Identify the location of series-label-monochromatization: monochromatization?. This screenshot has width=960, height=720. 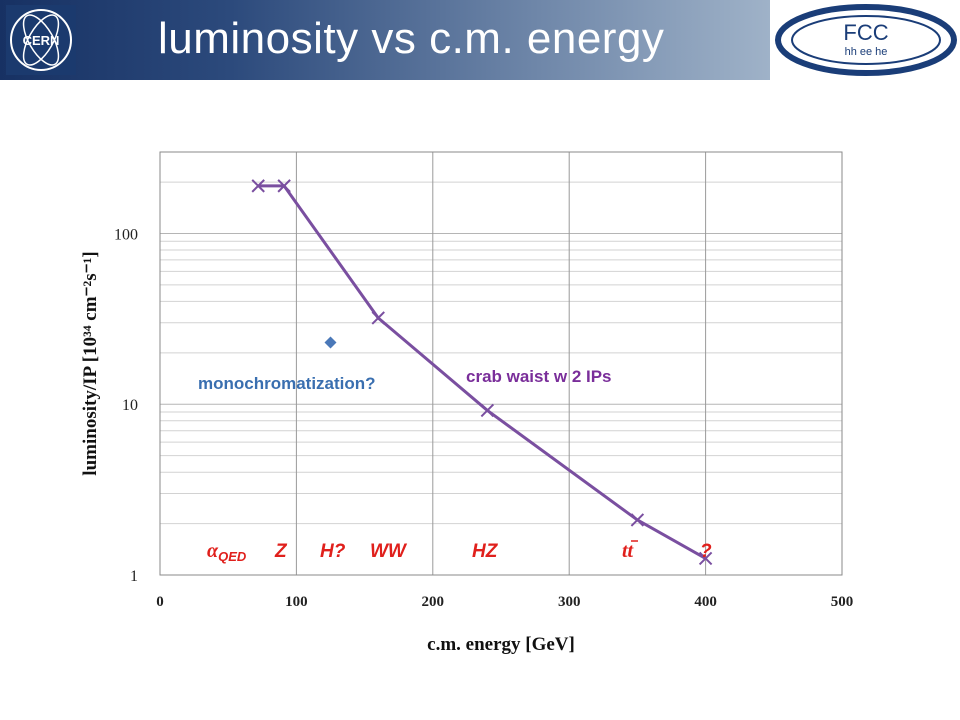
(287, 383).